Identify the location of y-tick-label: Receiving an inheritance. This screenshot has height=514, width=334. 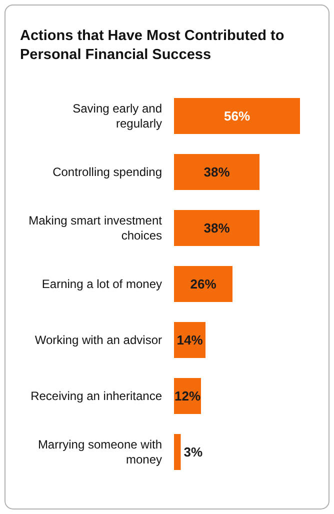
(96, 396).